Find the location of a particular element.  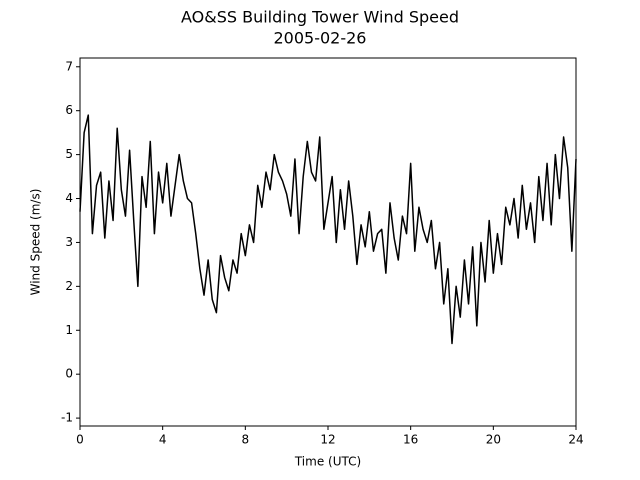

y-tick-label: 7 is located at coordinates (69, 66).